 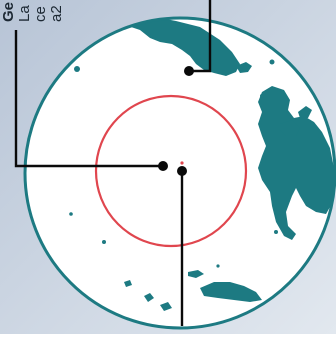 What do you see at coordinates (231, 292) in the screenshot?
I see `landmass-bottom-right` at bounding box center [231, 292].